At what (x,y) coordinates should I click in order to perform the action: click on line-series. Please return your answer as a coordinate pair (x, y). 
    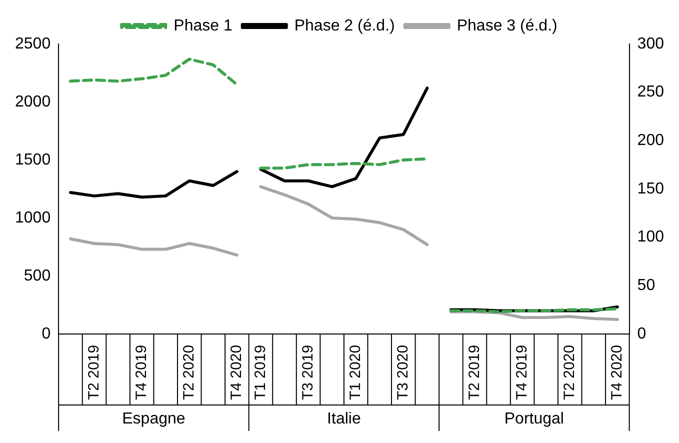
    Looking at the image, I should click on (153, 72).